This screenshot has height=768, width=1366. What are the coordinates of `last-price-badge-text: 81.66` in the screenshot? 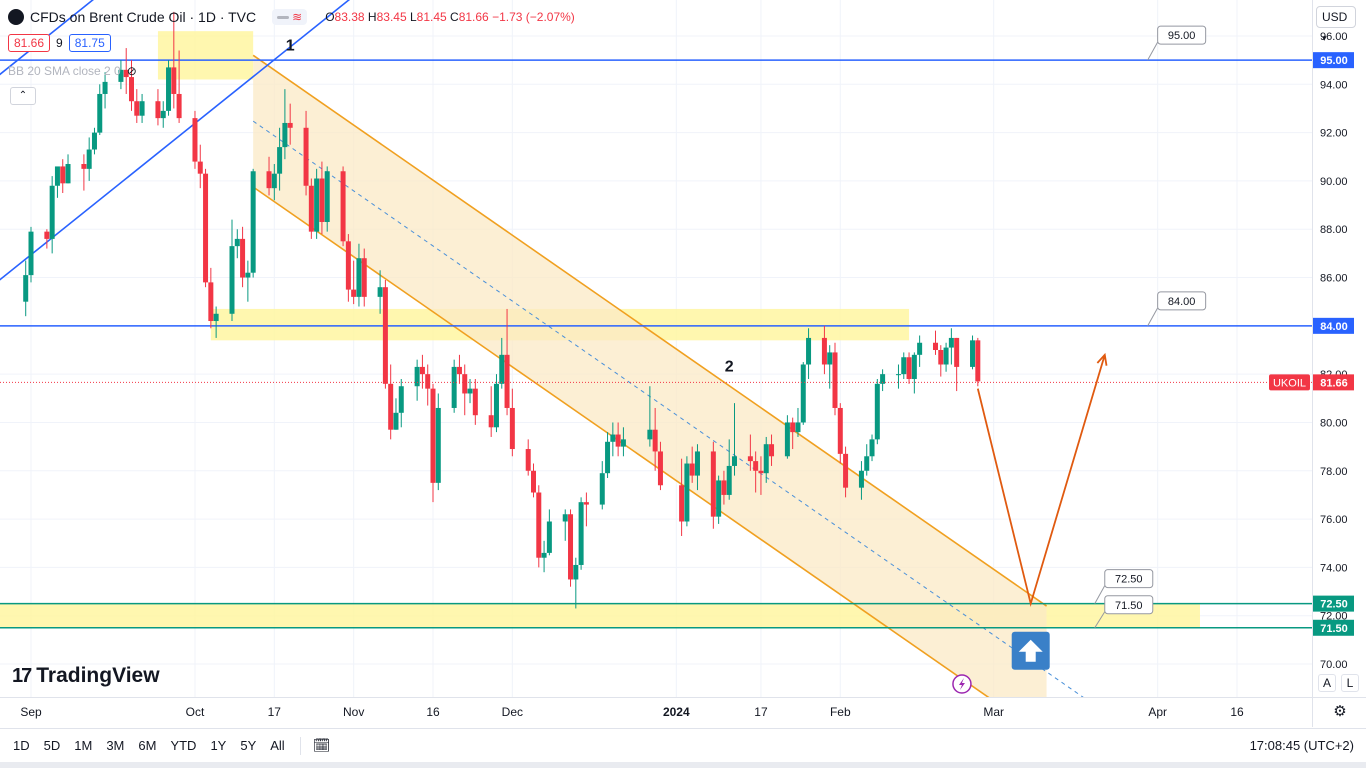 It's located at (1334, 383).